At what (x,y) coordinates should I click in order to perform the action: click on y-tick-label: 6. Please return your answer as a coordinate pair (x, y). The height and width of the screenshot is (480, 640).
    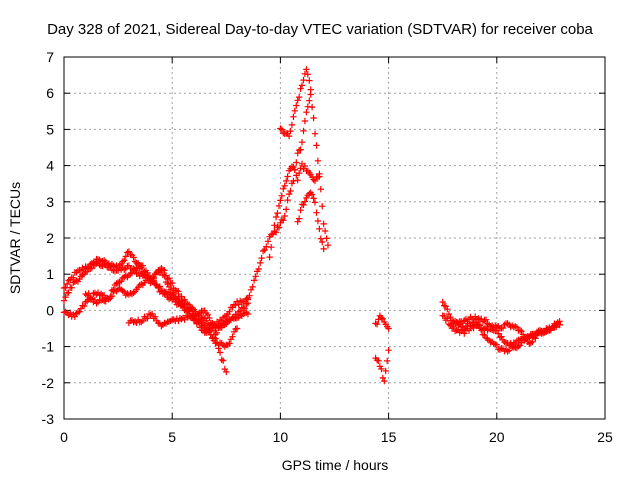
    Looking at the image, I should click on (50, 93).